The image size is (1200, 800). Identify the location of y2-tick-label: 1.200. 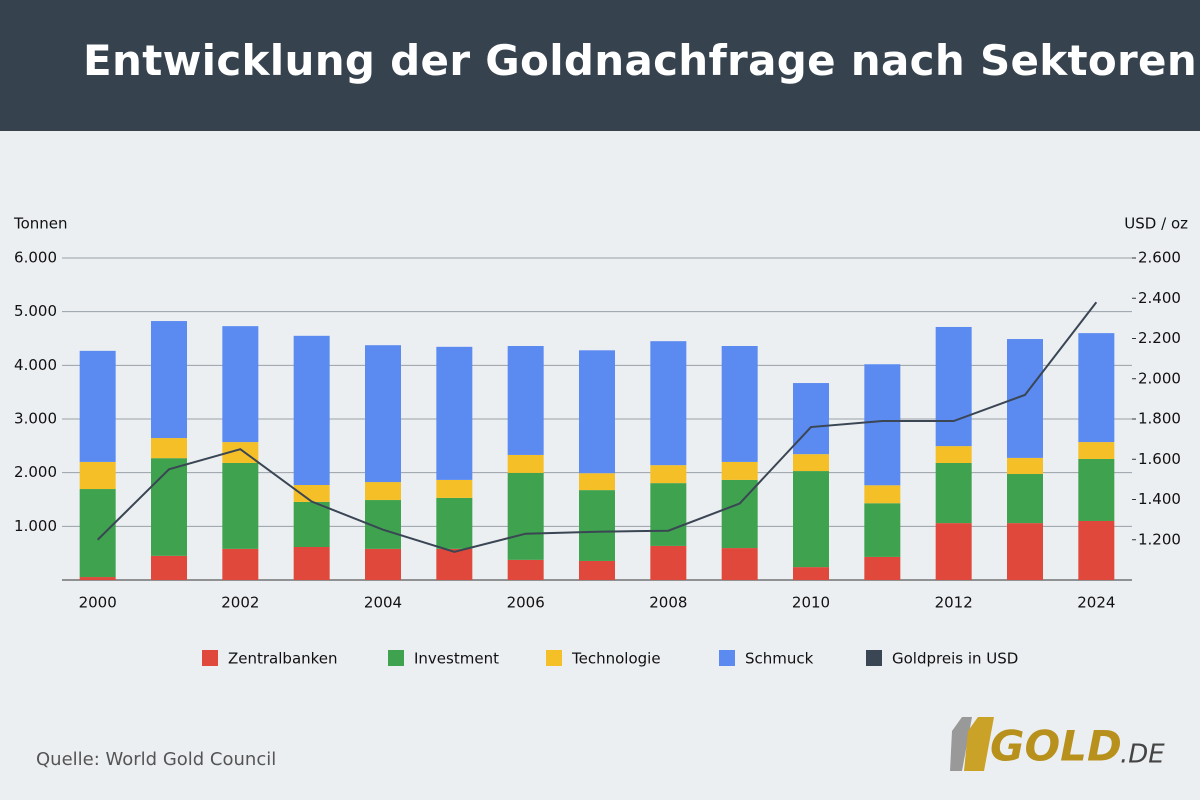
(1159, 539).